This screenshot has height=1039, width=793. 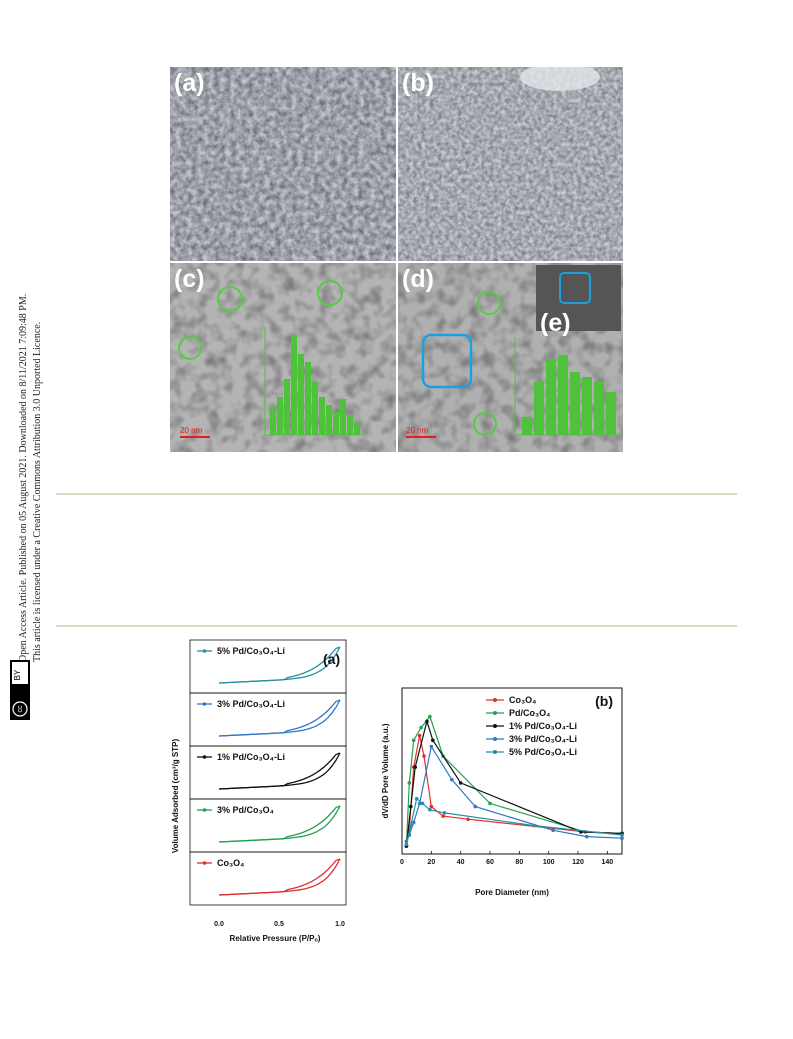 What do you see at coordinates (20, 690) in the screenshot?
I see `cc-by-badge: BY cc` at bounding box center [20, 690].